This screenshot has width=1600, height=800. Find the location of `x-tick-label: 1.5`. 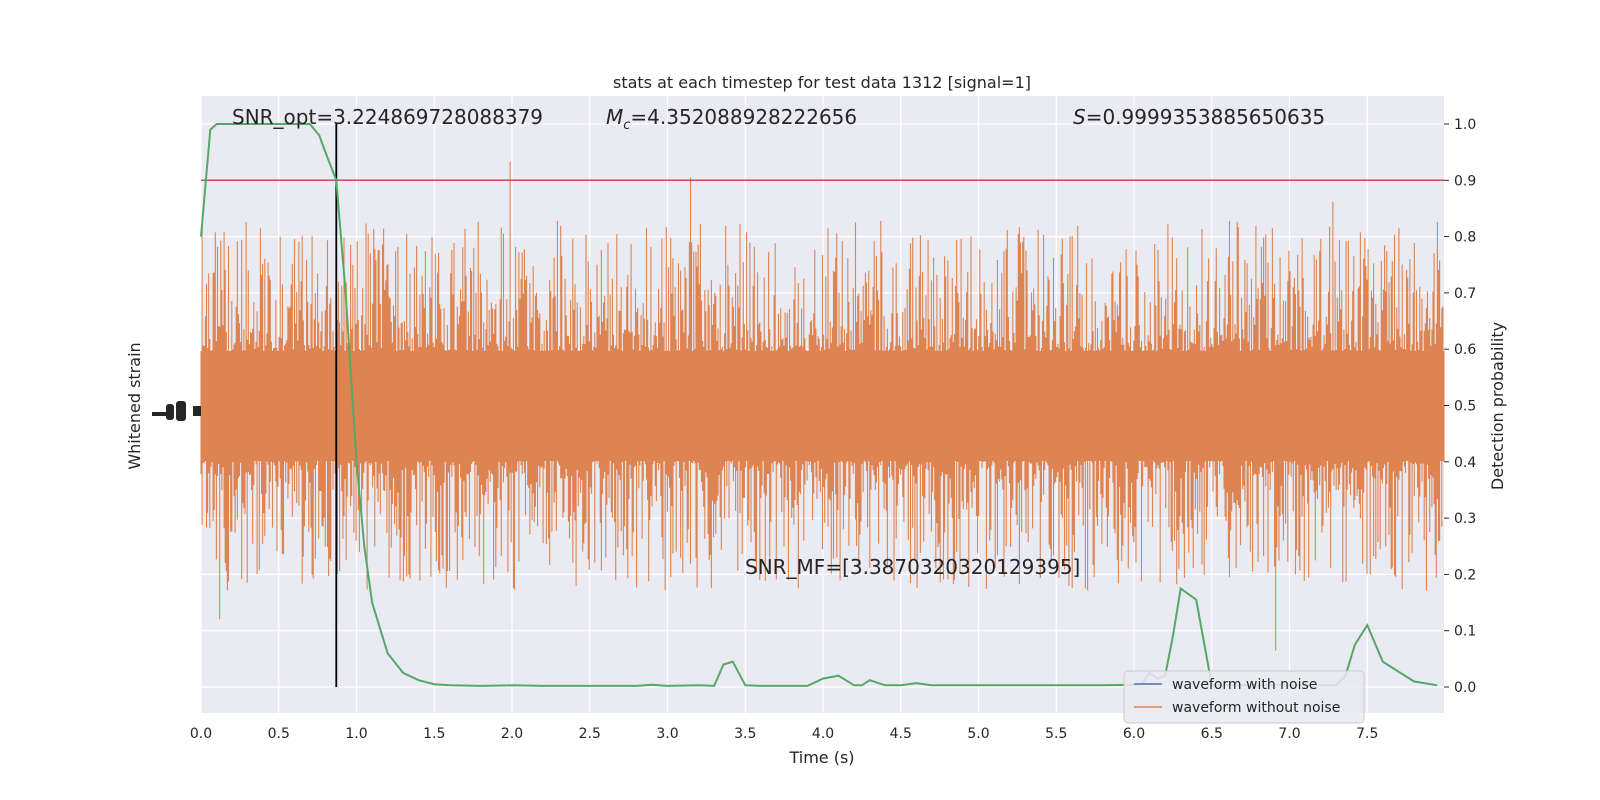

x-tick-label: 1.5 is located at coordinates (434, 734).